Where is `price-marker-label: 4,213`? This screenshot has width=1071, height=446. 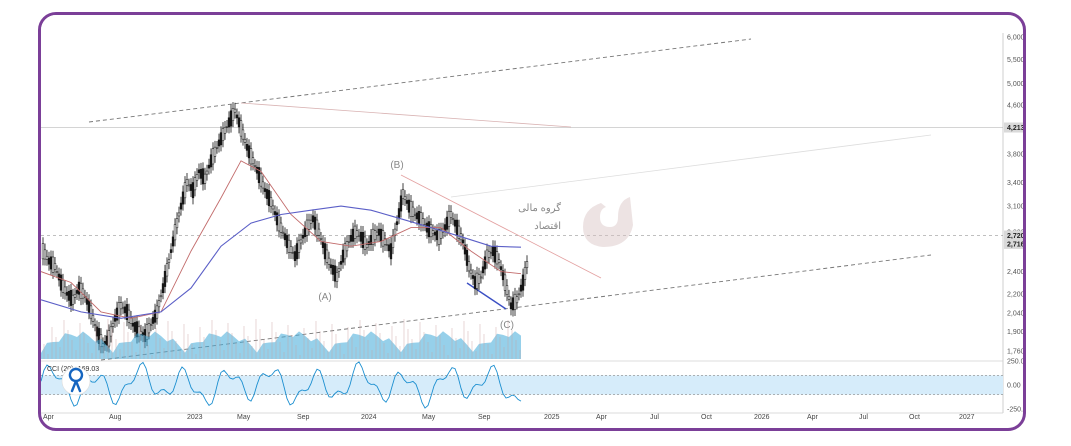
price-marker-label: 4,213 is located at coordinates (1015, 128).